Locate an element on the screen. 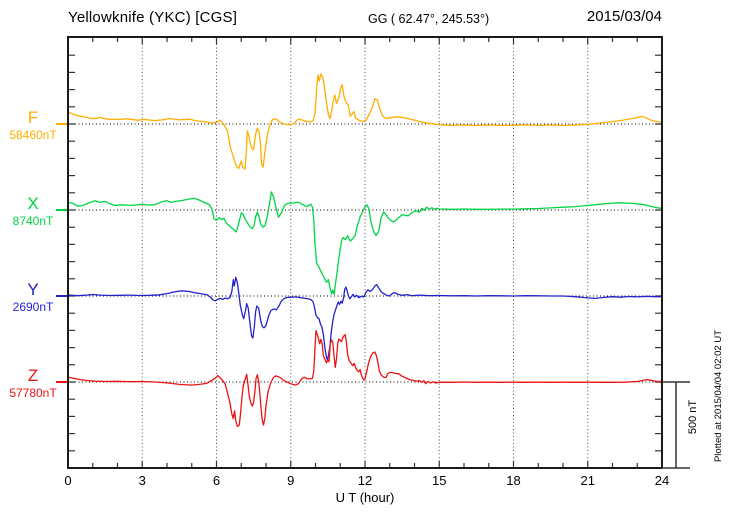 Image resolution: width=730 pixels, height=520 pixels. component-label-z: Z 57780nT is located at coordinates (33, 383).